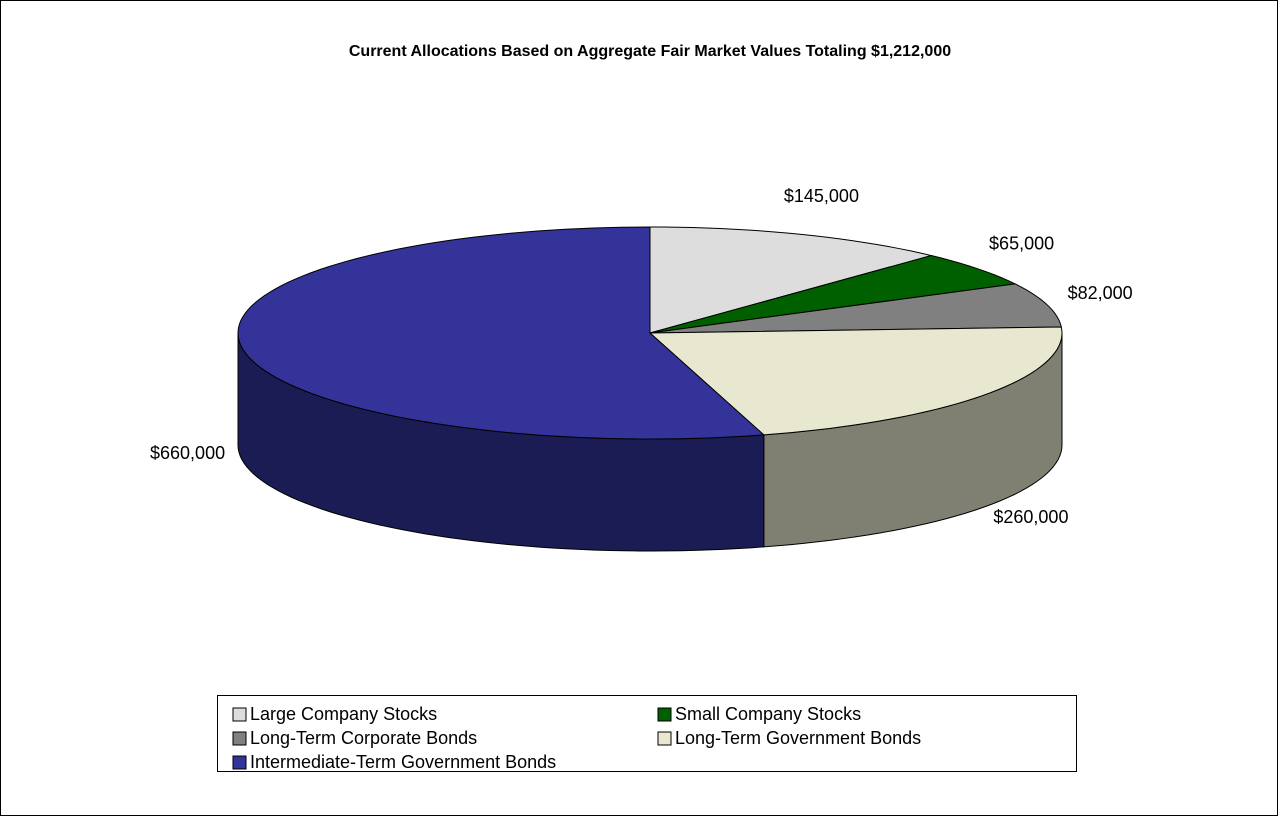 The height and width of the screenshot is (816, 1279). What do you see at coordinates (647, 733) in the screenshot?
I see `legend` at bounding box center [647, 733].